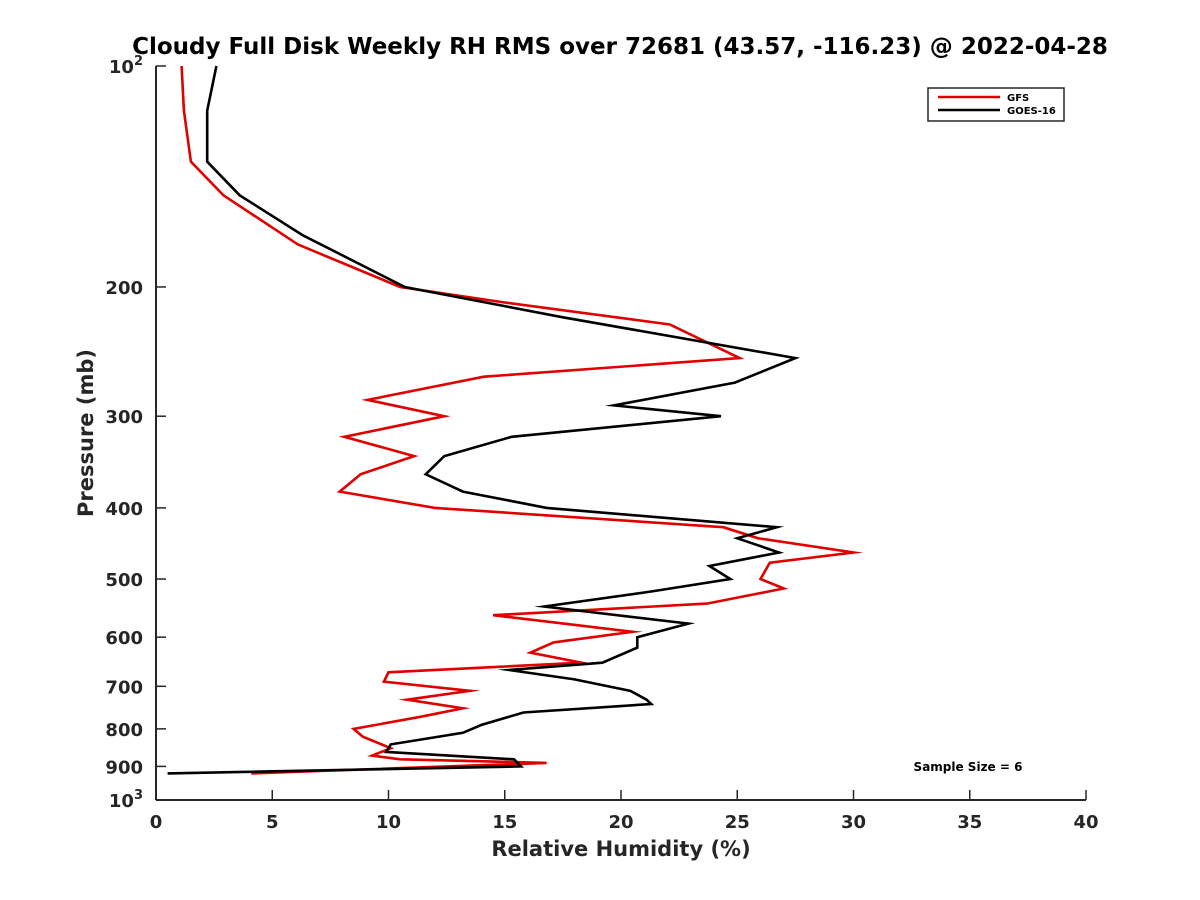  Describe the element at coordinates (135, 433) in the screenshot. I see `y-ticks: 10² 200 300 400 500 600 700 800 900 10³` at that location.